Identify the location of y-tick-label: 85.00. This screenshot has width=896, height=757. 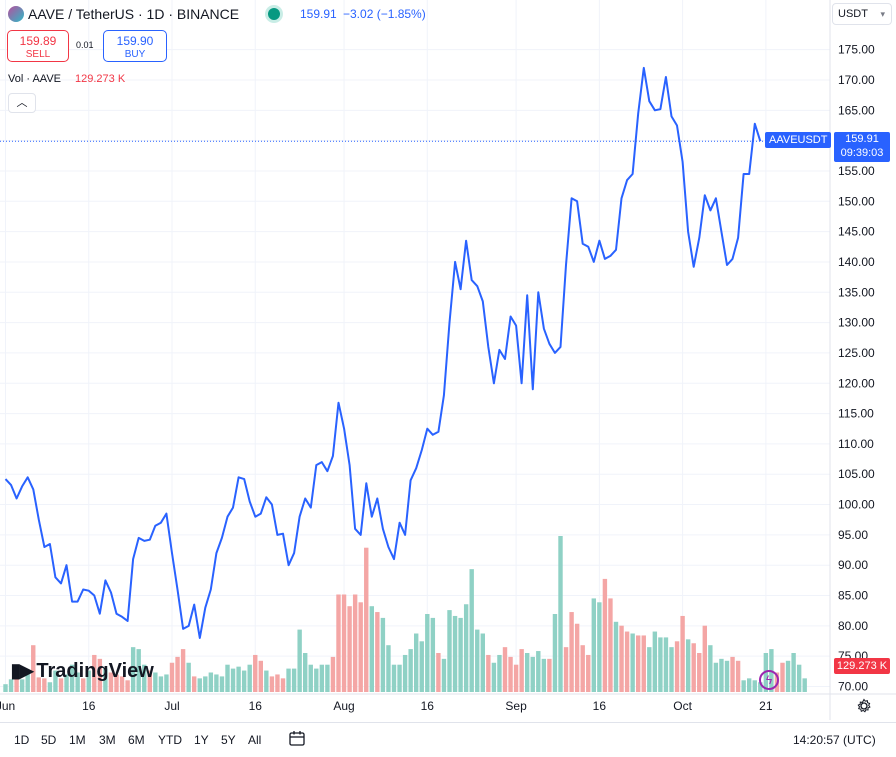
(853, 596).